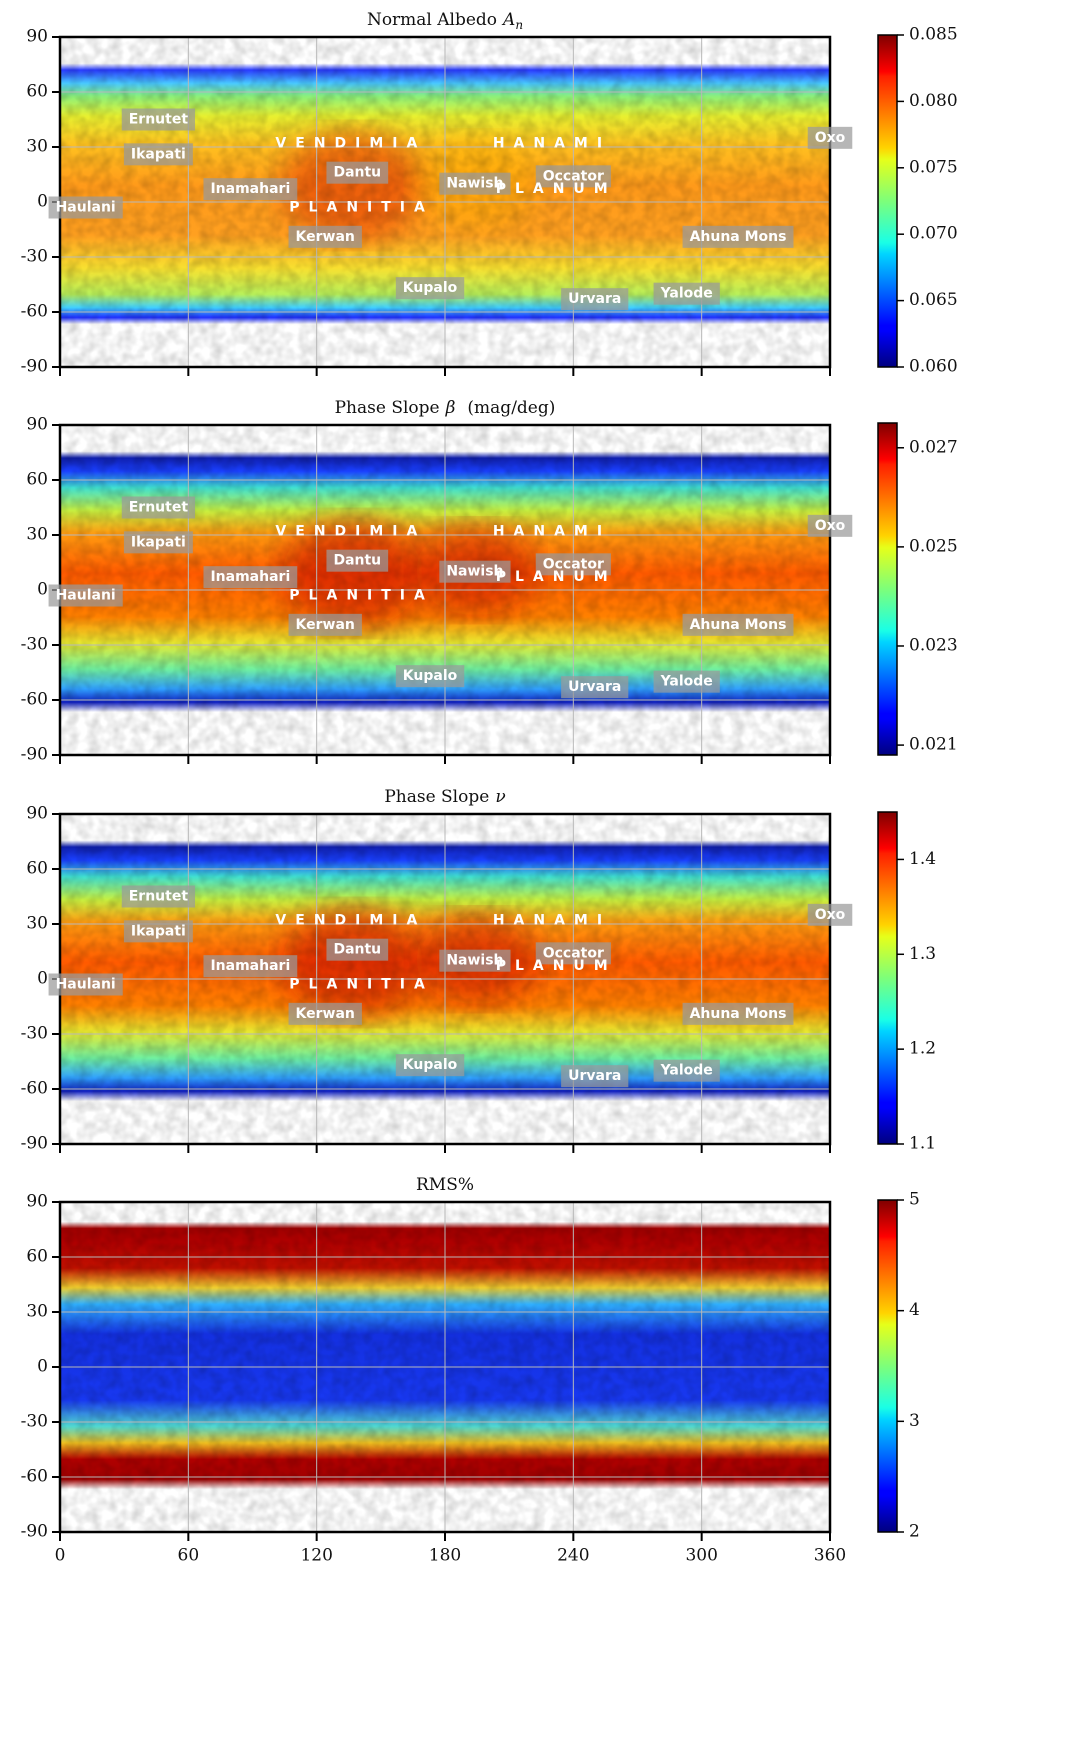 The width and height of the screenshot is (1076, 1762). Describe the element at coordinates (701, 1556) in the screenshot. I see `x-tick-label: 300` at that location.